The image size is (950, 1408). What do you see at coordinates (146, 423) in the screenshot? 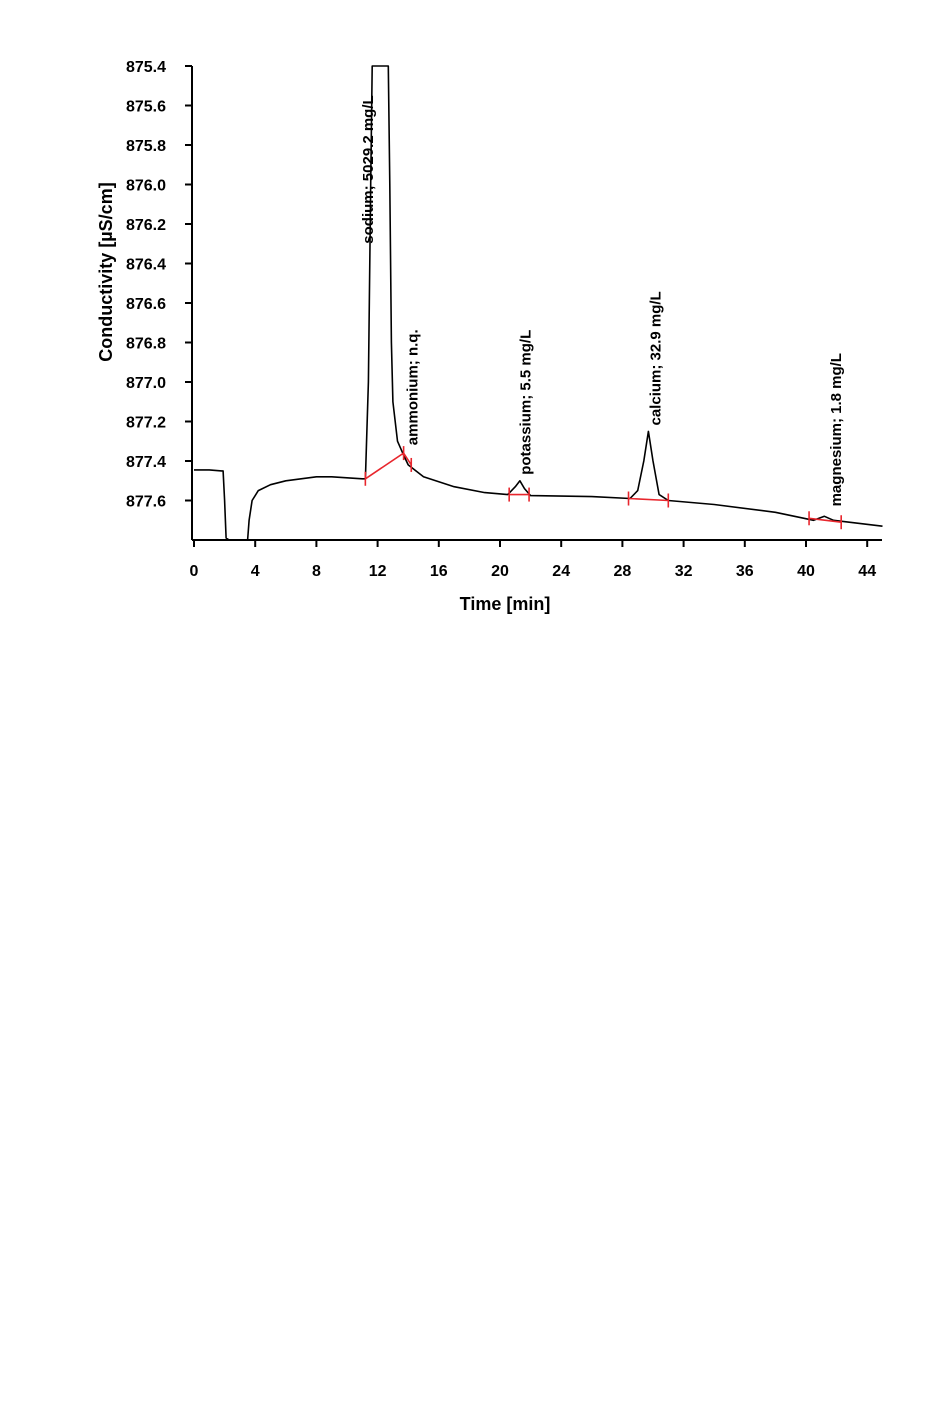
I see `y-tick-label: 877.2` at bounding box center [146, 423].